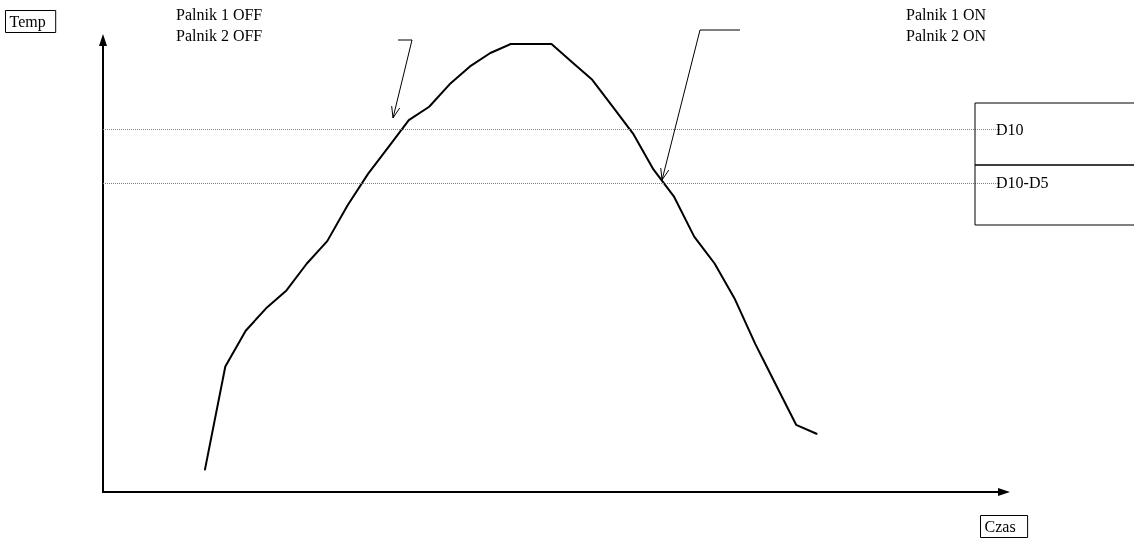 The image size is (1134, 544). I want to click on ref-line-label: D10-D5, so click(1022, 183).